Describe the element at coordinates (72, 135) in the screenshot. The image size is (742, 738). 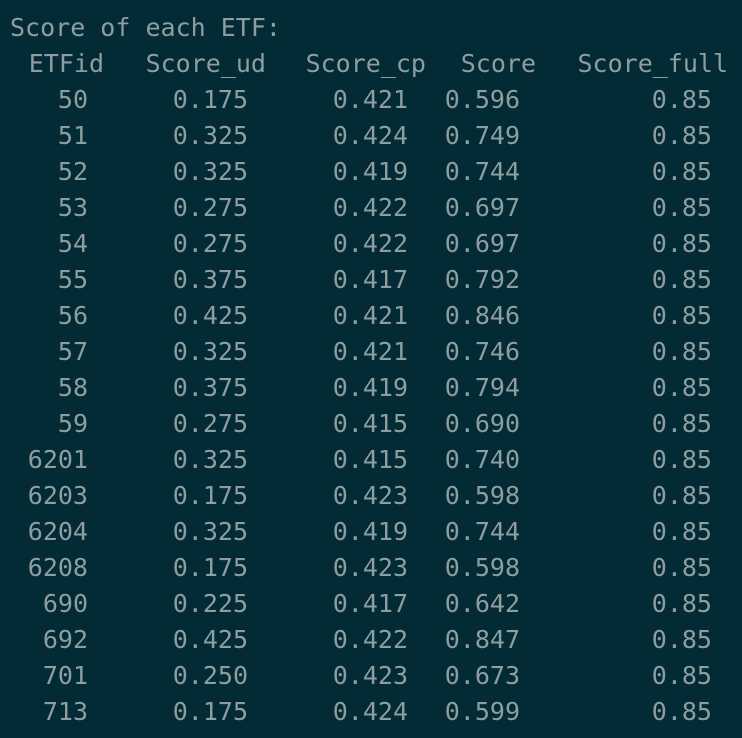
I see `cell-etfid: 51` at that location.